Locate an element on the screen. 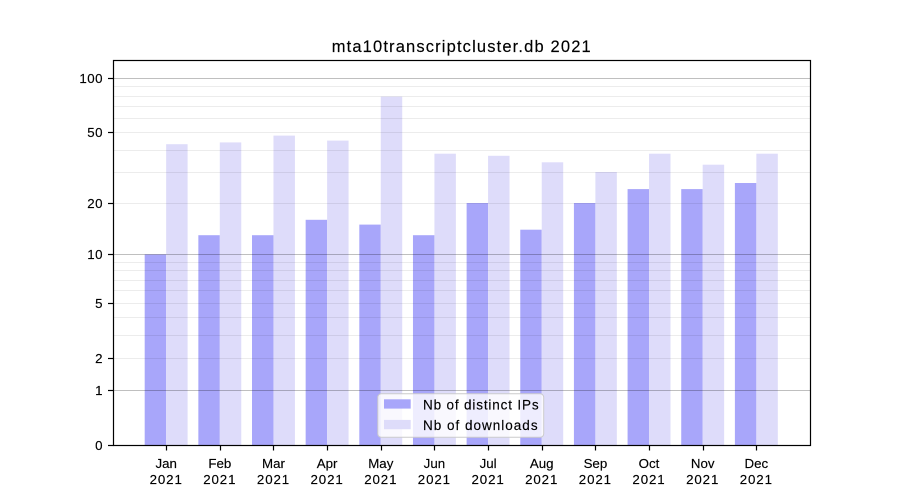 This screenshot has height=500, width=900. svg-text: 5 is located at coordinates (99, 303).